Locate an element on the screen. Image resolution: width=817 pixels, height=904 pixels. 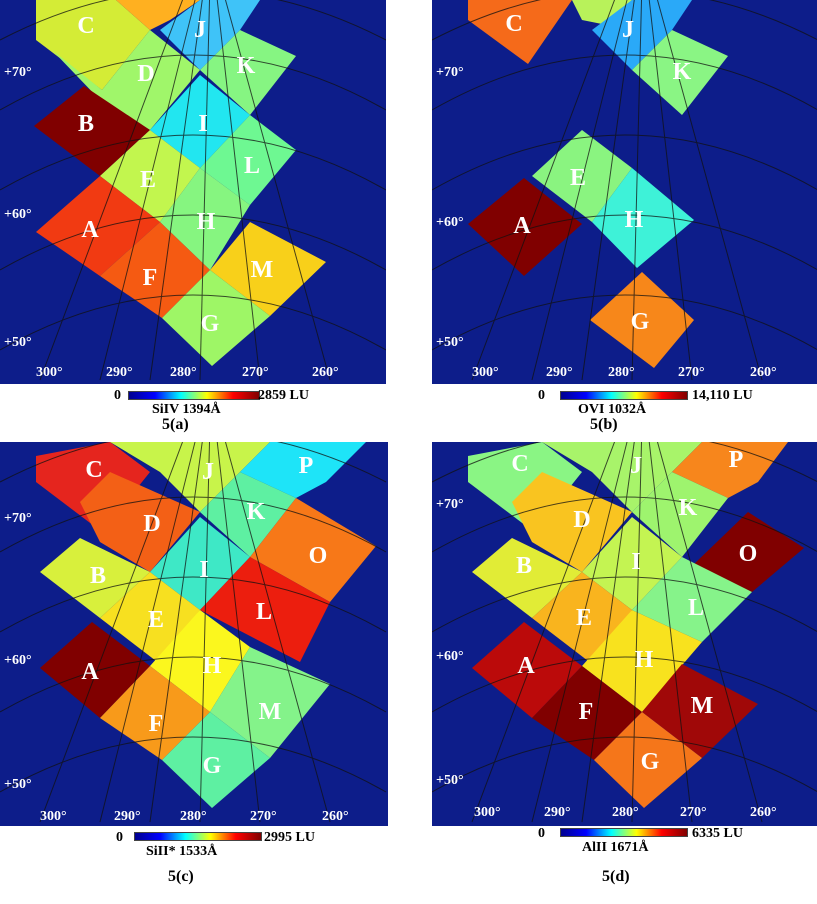
colorbar-max-5c: 2995 LU is located at coordinates (289, 837).